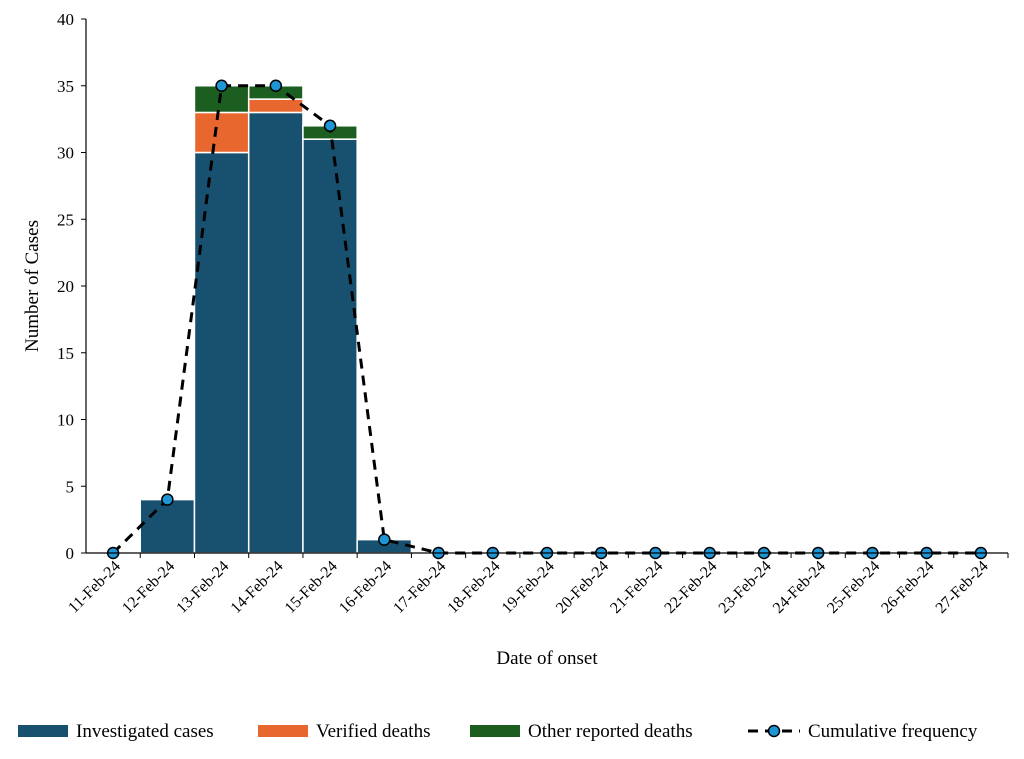  What do you see at coordinates (65, 219) in the screenshot?
I see `y-tick-label: 25` at bounding box center [65, 219].